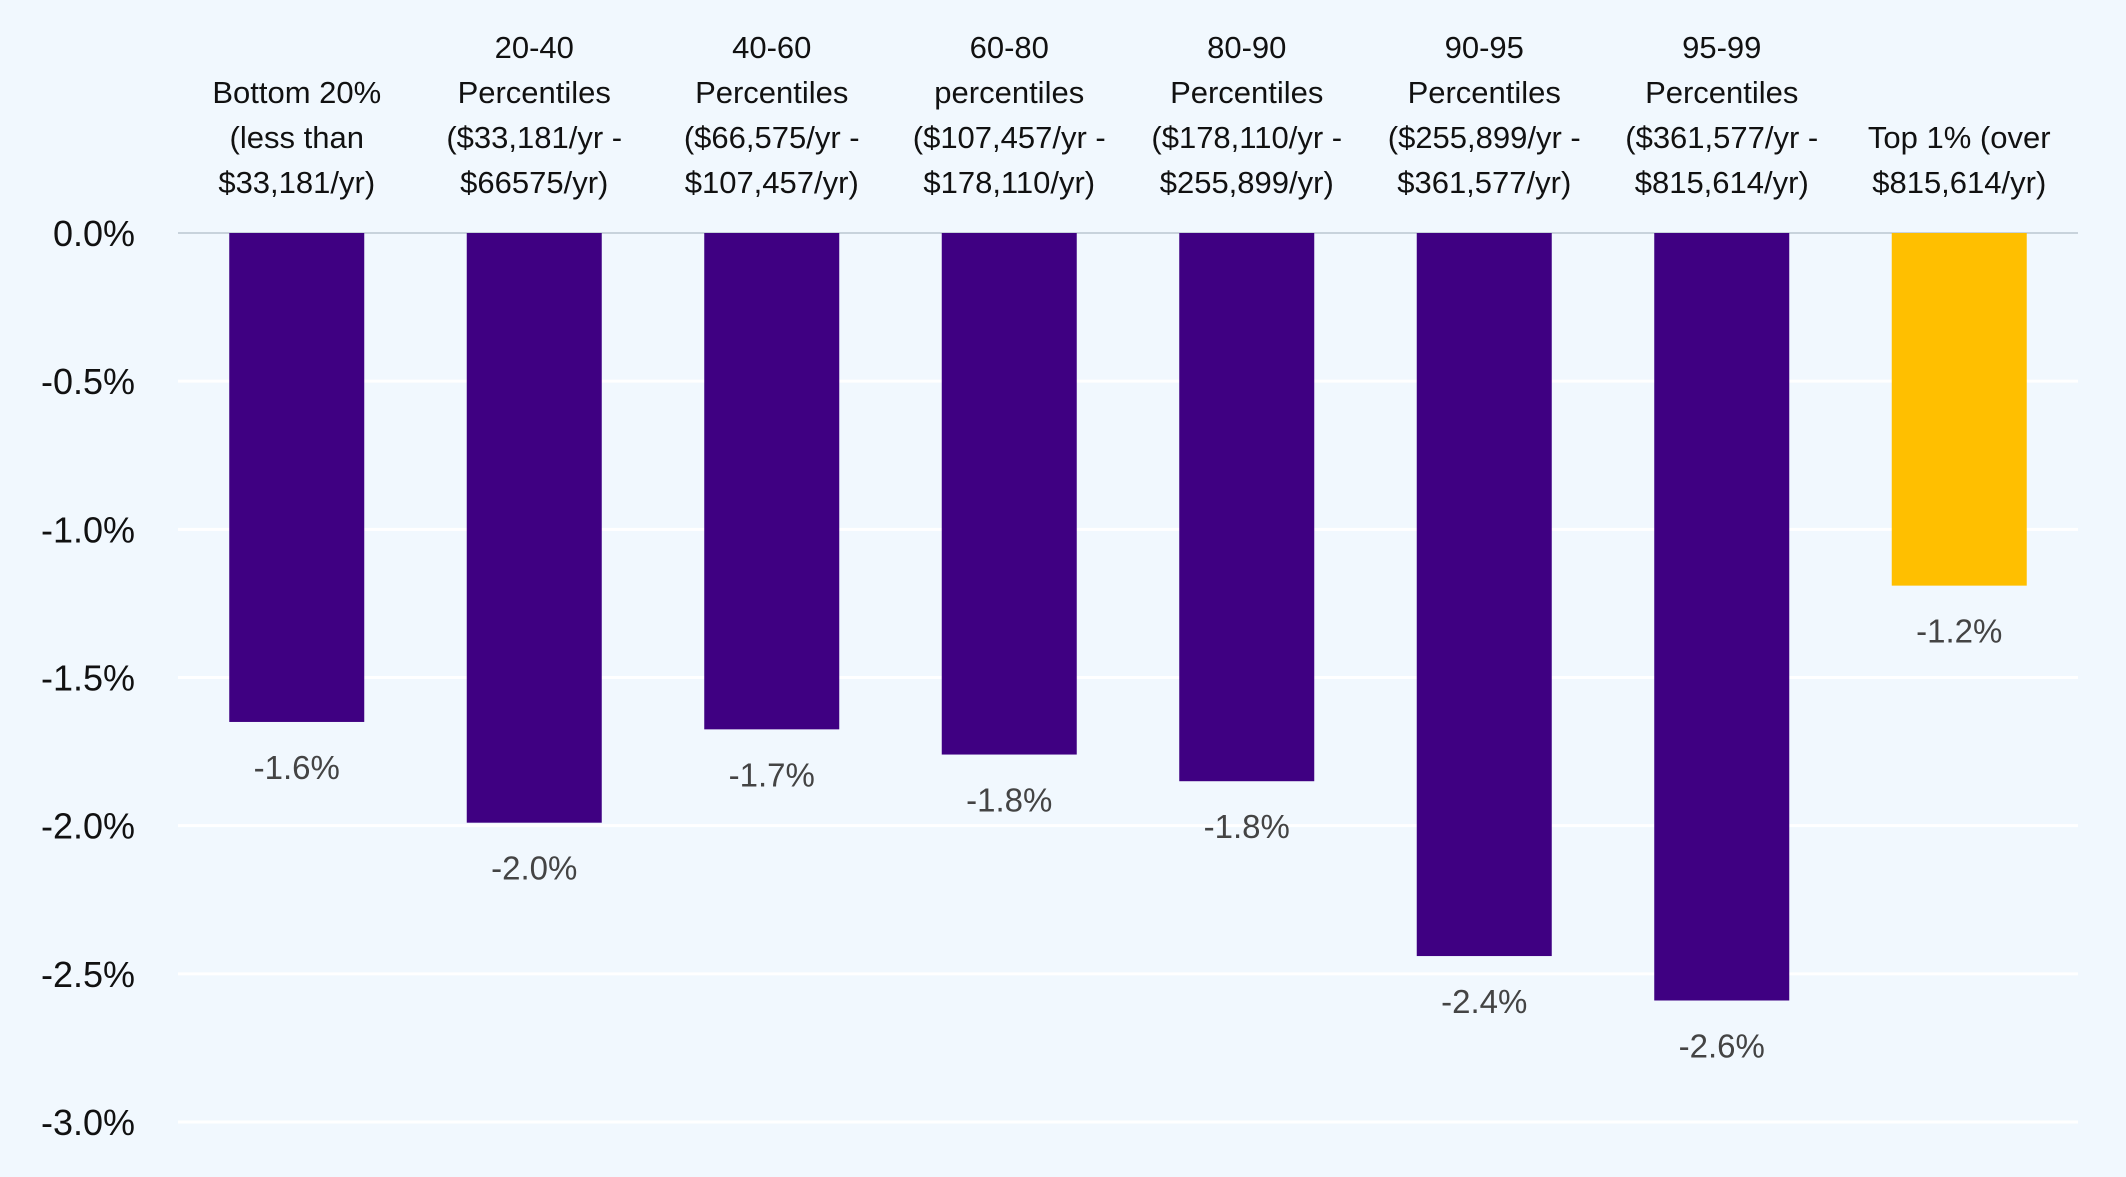 The width and height of the screenshot is (2126, 1177). What do you see at coordinates (1721, 47) in the screenshot?
I see `category-label-line: 95-99` at bounding box center [1721, 47].